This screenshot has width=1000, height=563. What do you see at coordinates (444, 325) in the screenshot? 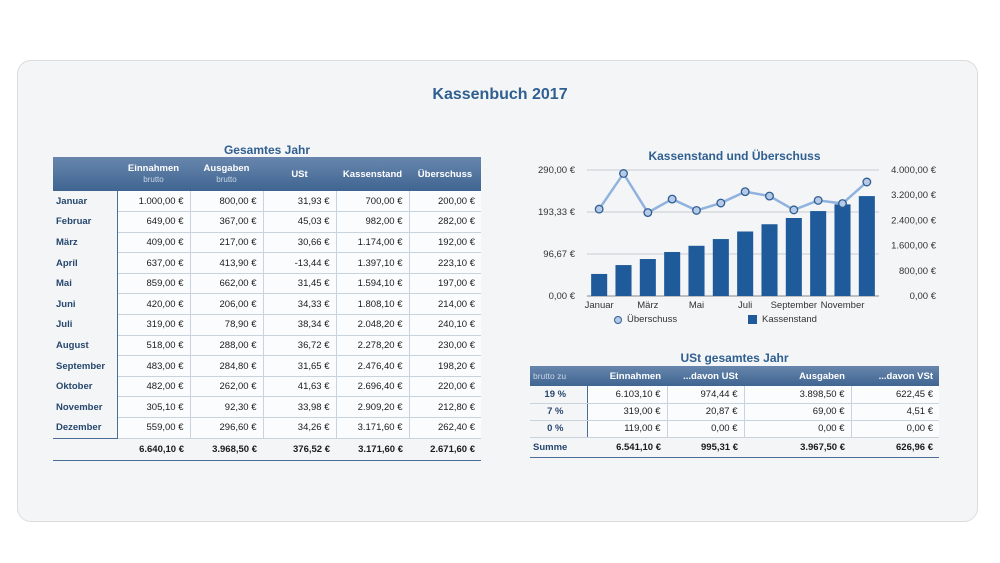
I see `table-cell: 240,10 €` at bounding box center [444, 325].